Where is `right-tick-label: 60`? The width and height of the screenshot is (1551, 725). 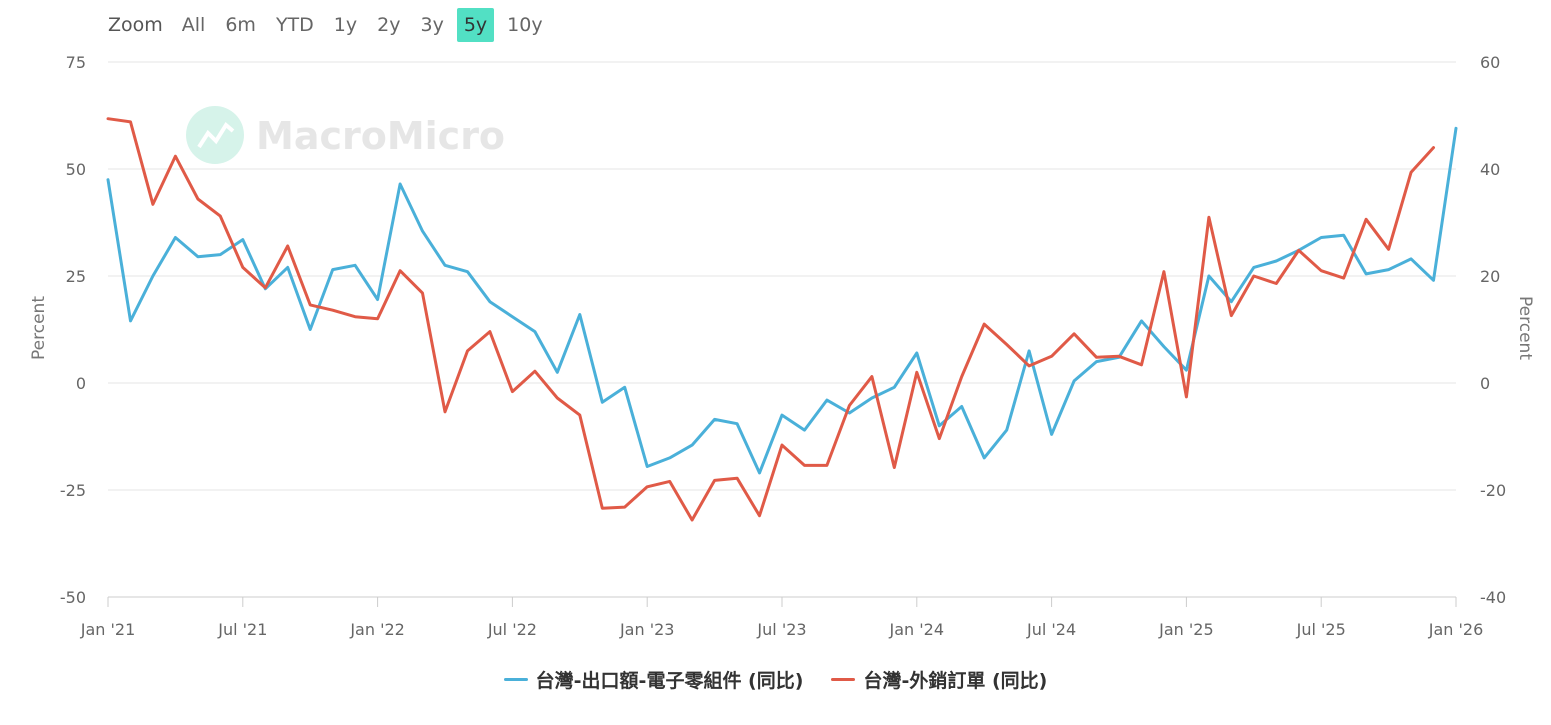
right-tick-label: 60 is located at coordinates (1490, 62).